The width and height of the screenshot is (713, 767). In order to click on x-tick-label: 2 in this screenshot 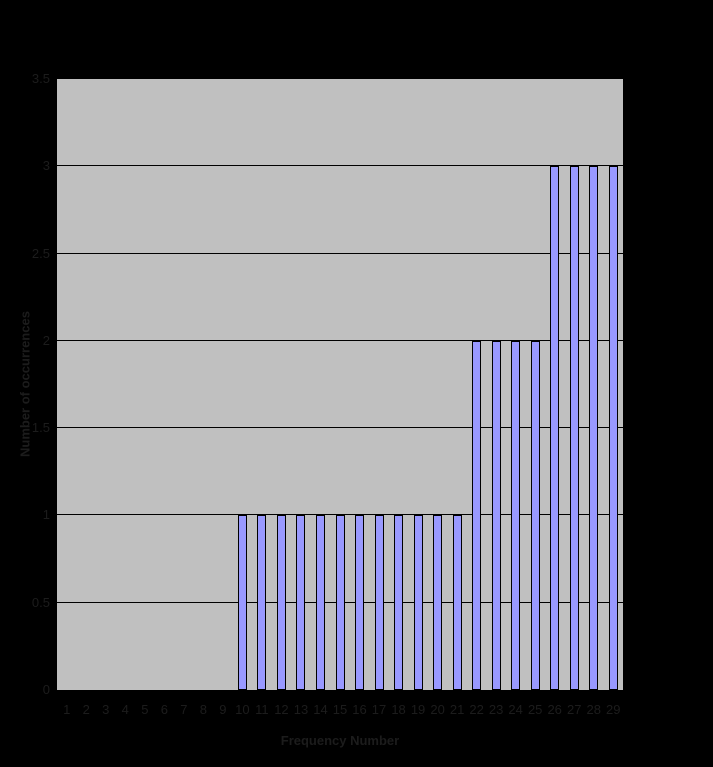, I will do `click(86, 709)`.